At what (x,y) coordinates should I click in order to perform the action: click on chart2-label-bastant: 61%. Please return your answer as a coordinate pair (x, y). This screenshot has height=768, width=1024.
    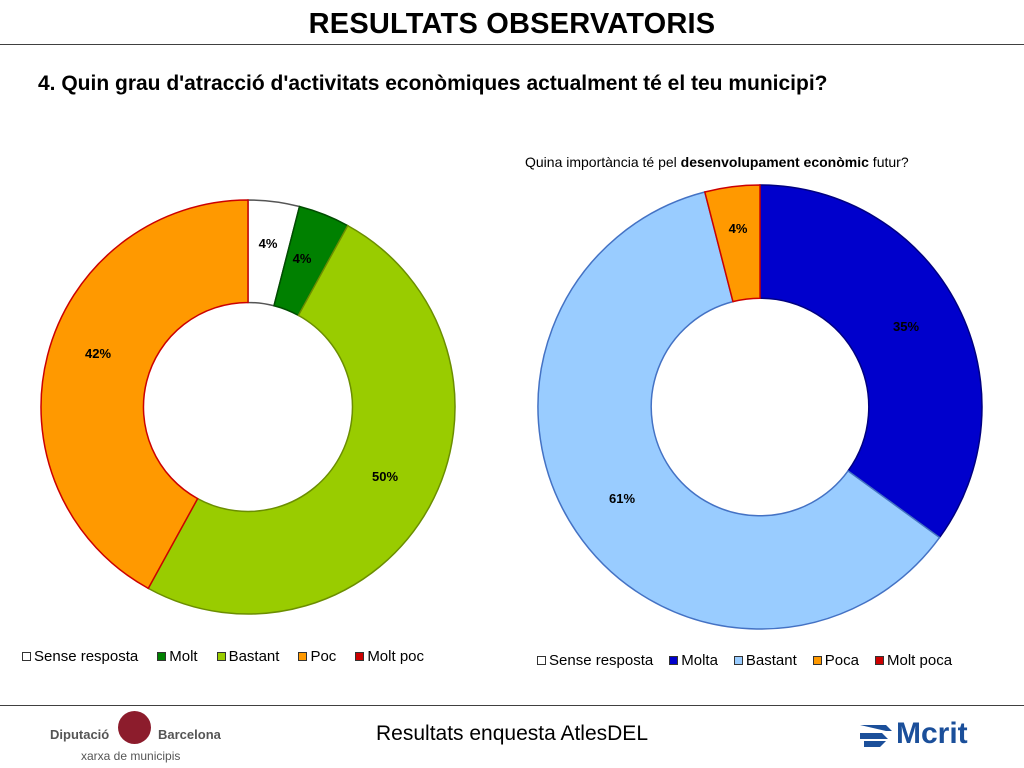
    Looking at the image, I should click on (622, 498).